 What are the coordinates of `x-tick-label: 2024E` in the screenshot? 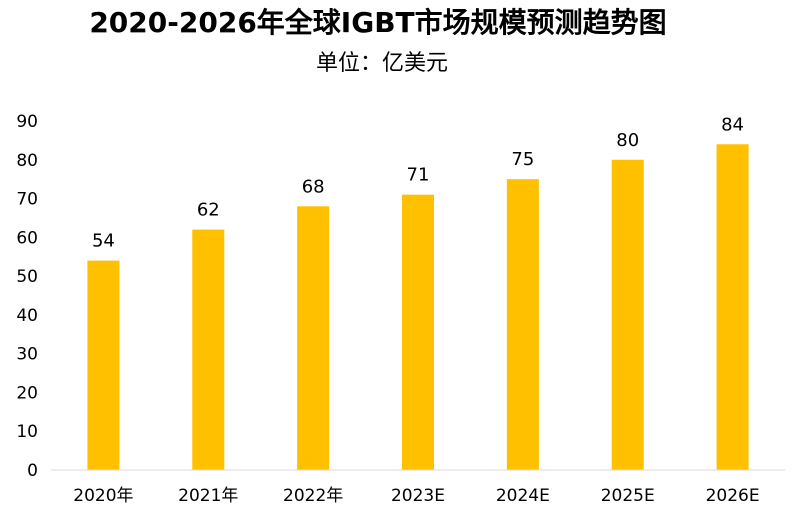 It's located at (523, 496).